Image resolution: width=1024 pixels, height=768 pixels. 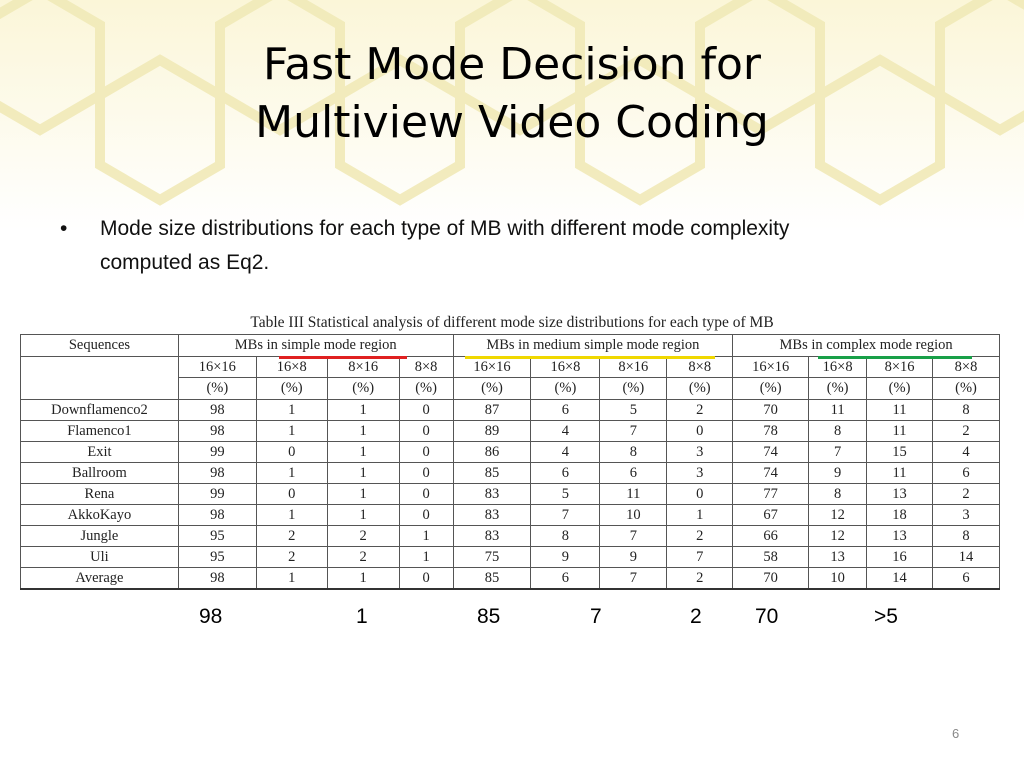 I want to click on table-row: Rena 99 0 1 0 83 5 11 0 77 8 13 2, so click(x=510, y=494).